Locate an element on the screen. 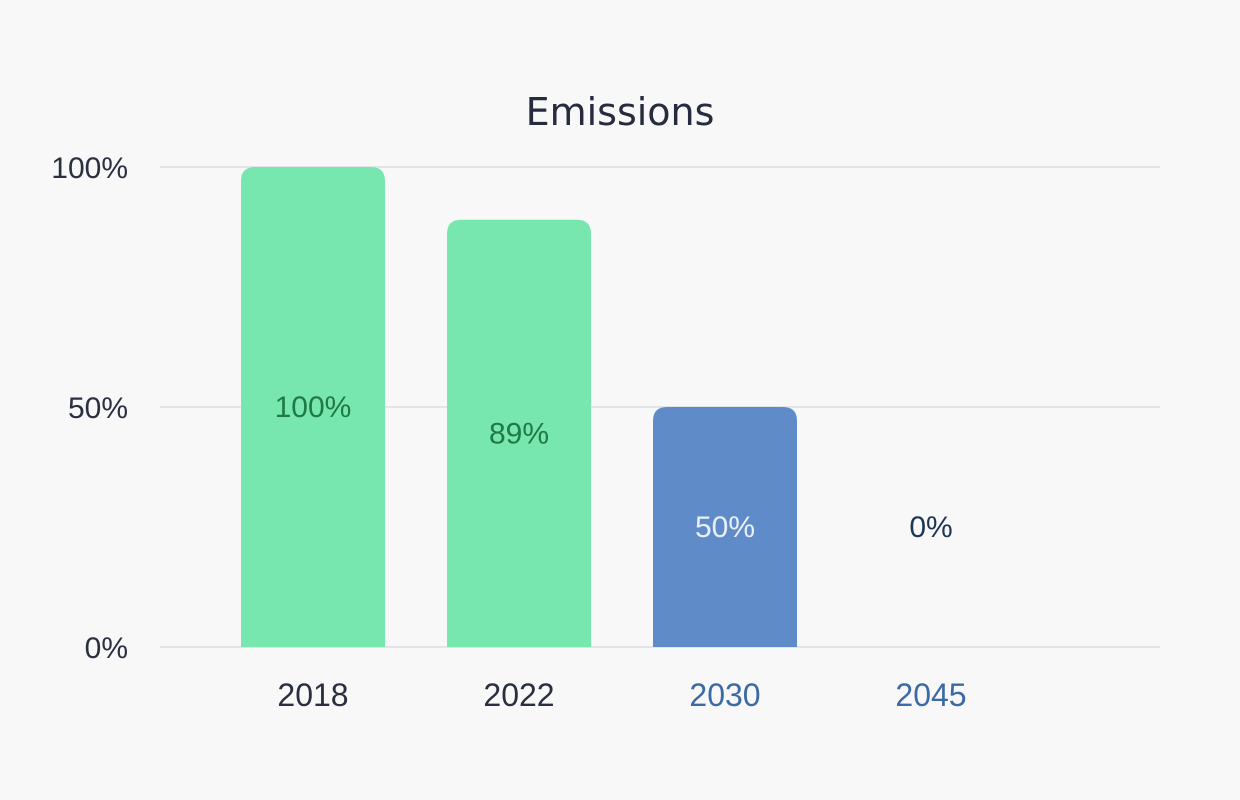  bar-2022 is located at coordinates (519, 433).